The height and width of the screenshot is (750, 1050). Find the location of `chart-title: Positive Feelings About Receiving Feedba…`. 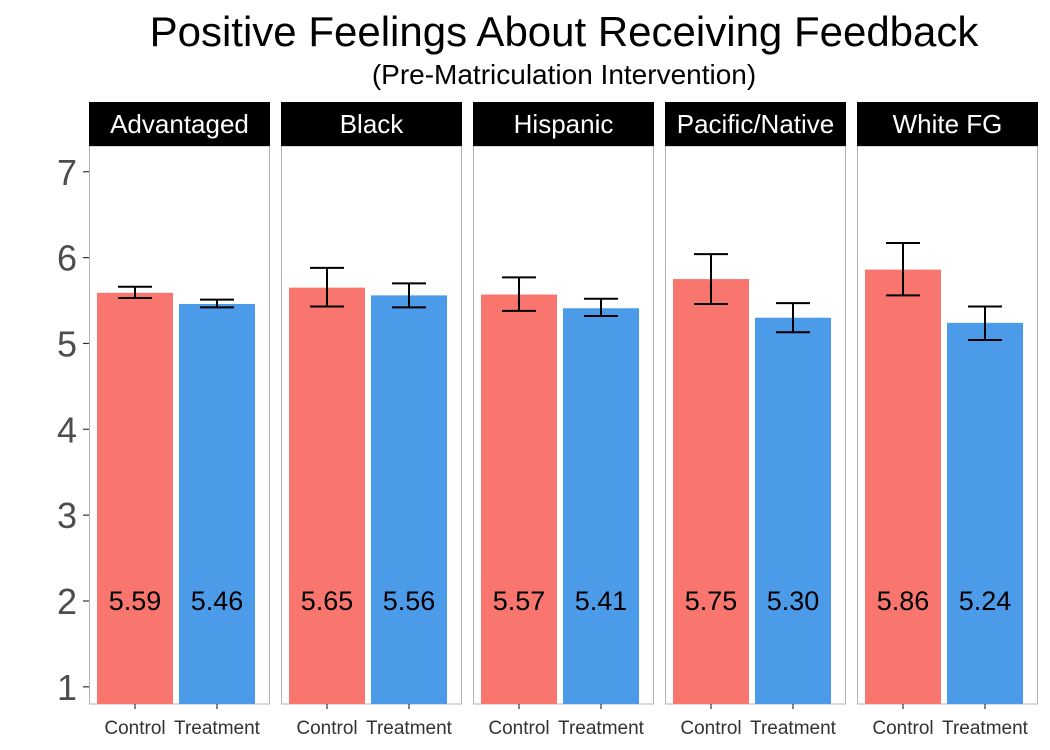

chart-title: Positive Feelings About Receiving Feedba… is located at coordinates (565, 31).